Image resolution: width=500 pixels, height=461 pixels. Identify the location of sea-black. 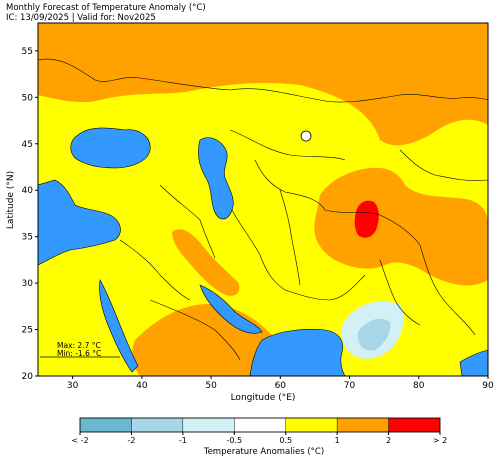
(110, 148).